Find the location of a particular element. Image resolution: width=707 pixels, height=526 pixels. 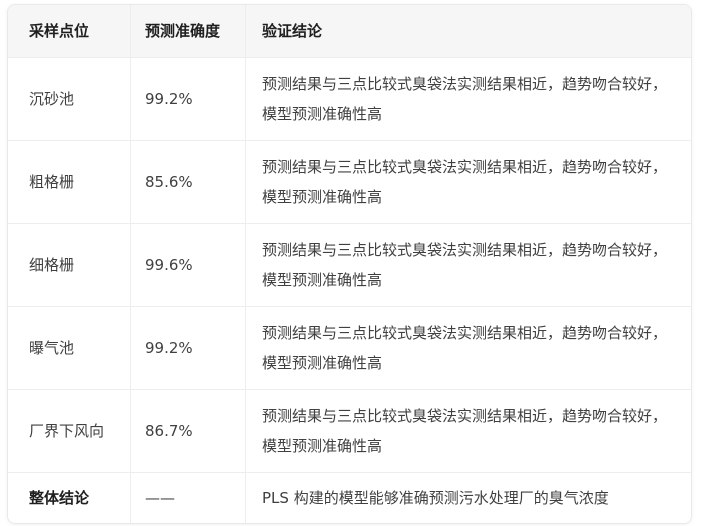

cell-accuracy: 86.7% is located at coordinates (187, 431).